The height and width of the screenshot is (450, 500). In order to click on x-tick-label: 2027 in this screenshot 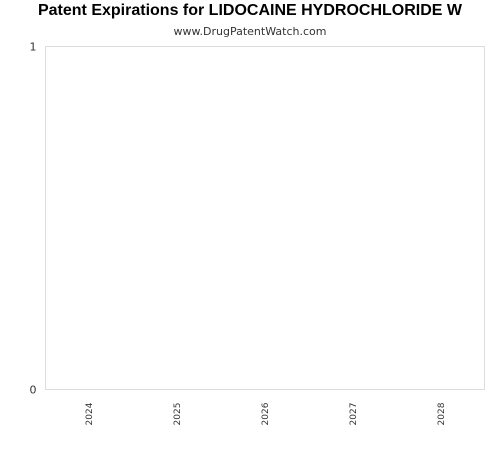, I will do `click(354, 414)`.